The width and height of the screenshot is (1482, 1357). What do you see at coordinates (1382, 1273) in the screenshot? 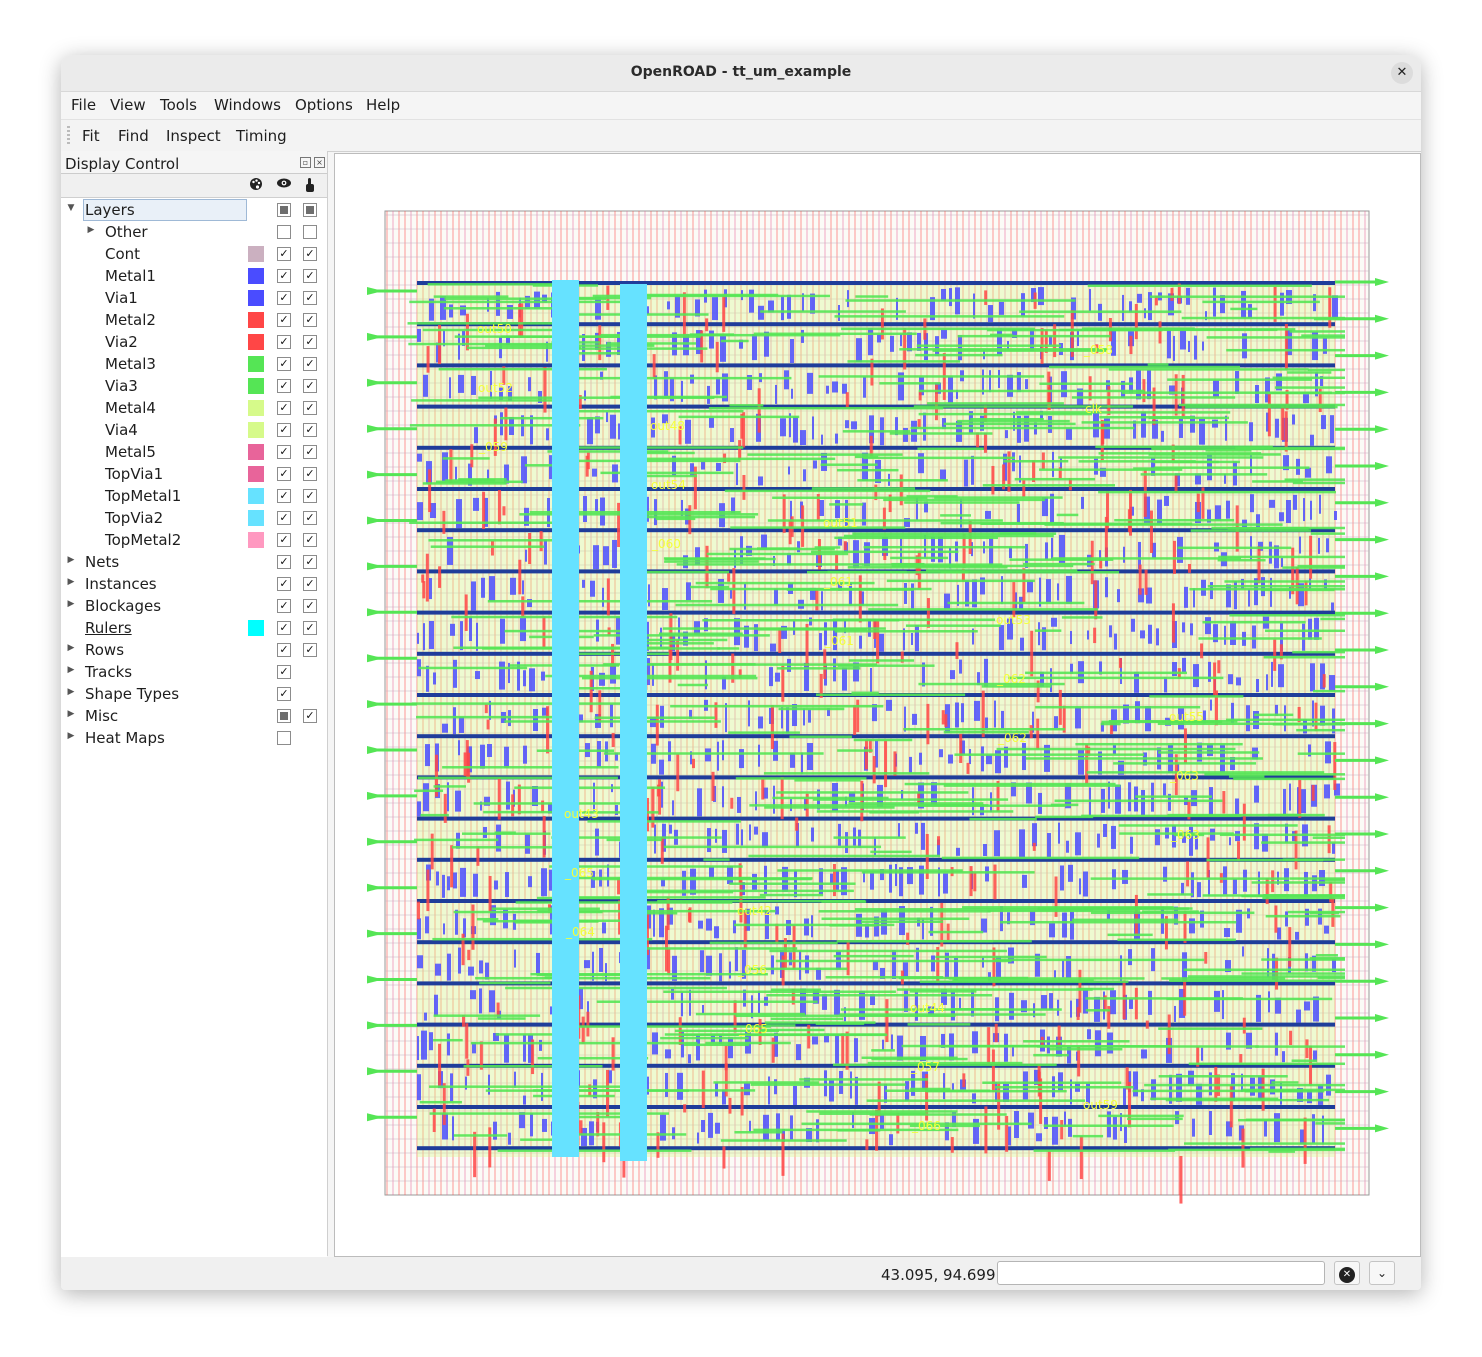
I see `expand-console-button: ⌄` at bounding box center [1382, 1273].